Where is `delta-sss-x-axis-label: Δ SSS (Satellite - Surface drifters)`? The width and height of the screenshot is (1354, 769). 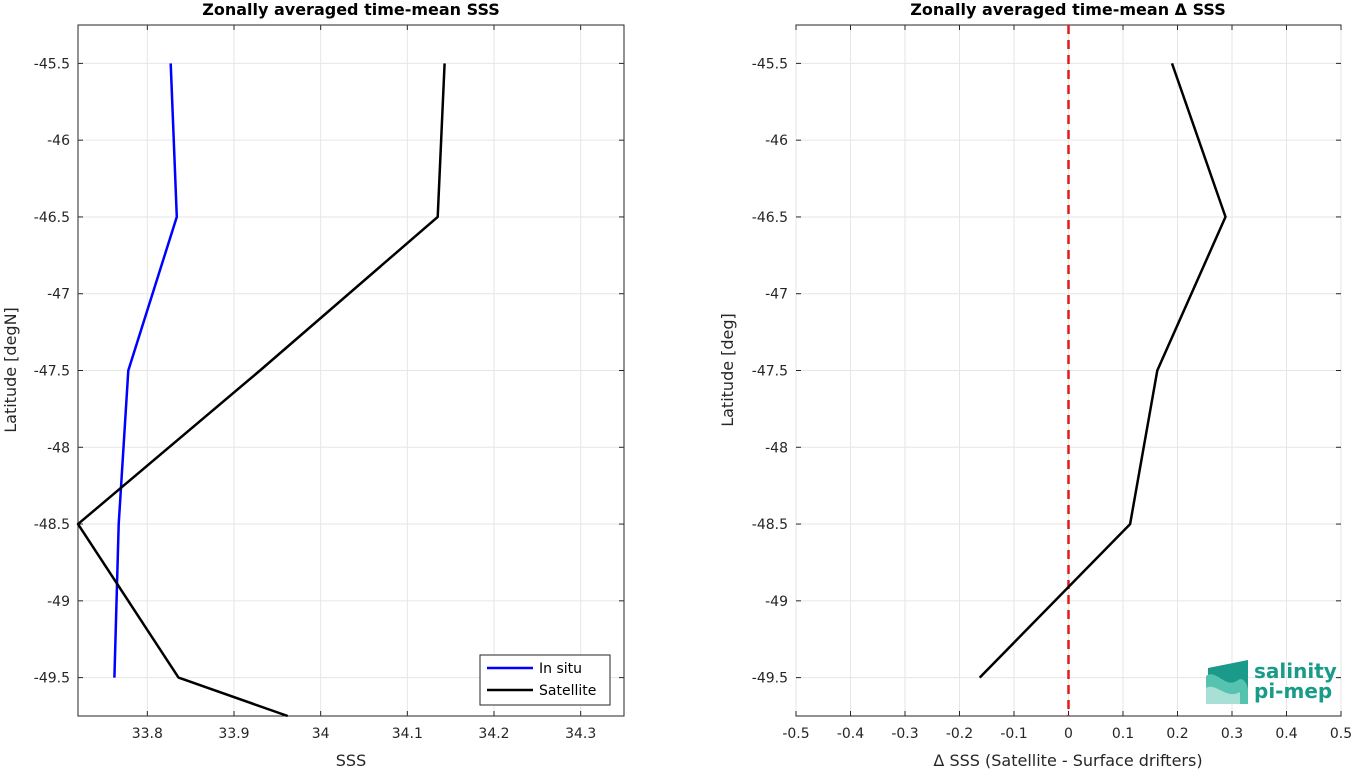 delta-sss-x-axis-label: Δ SSS (Satellite - Surface drifters) is located at coordinates (1067, 760).